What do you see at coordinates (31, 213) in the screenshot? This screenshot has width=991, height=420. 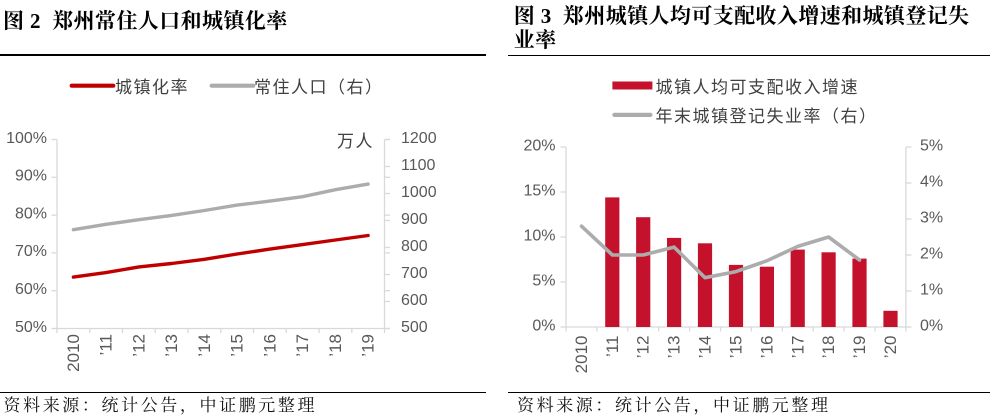 I see `svg-text: 80%` at bounding box center [31, 213].